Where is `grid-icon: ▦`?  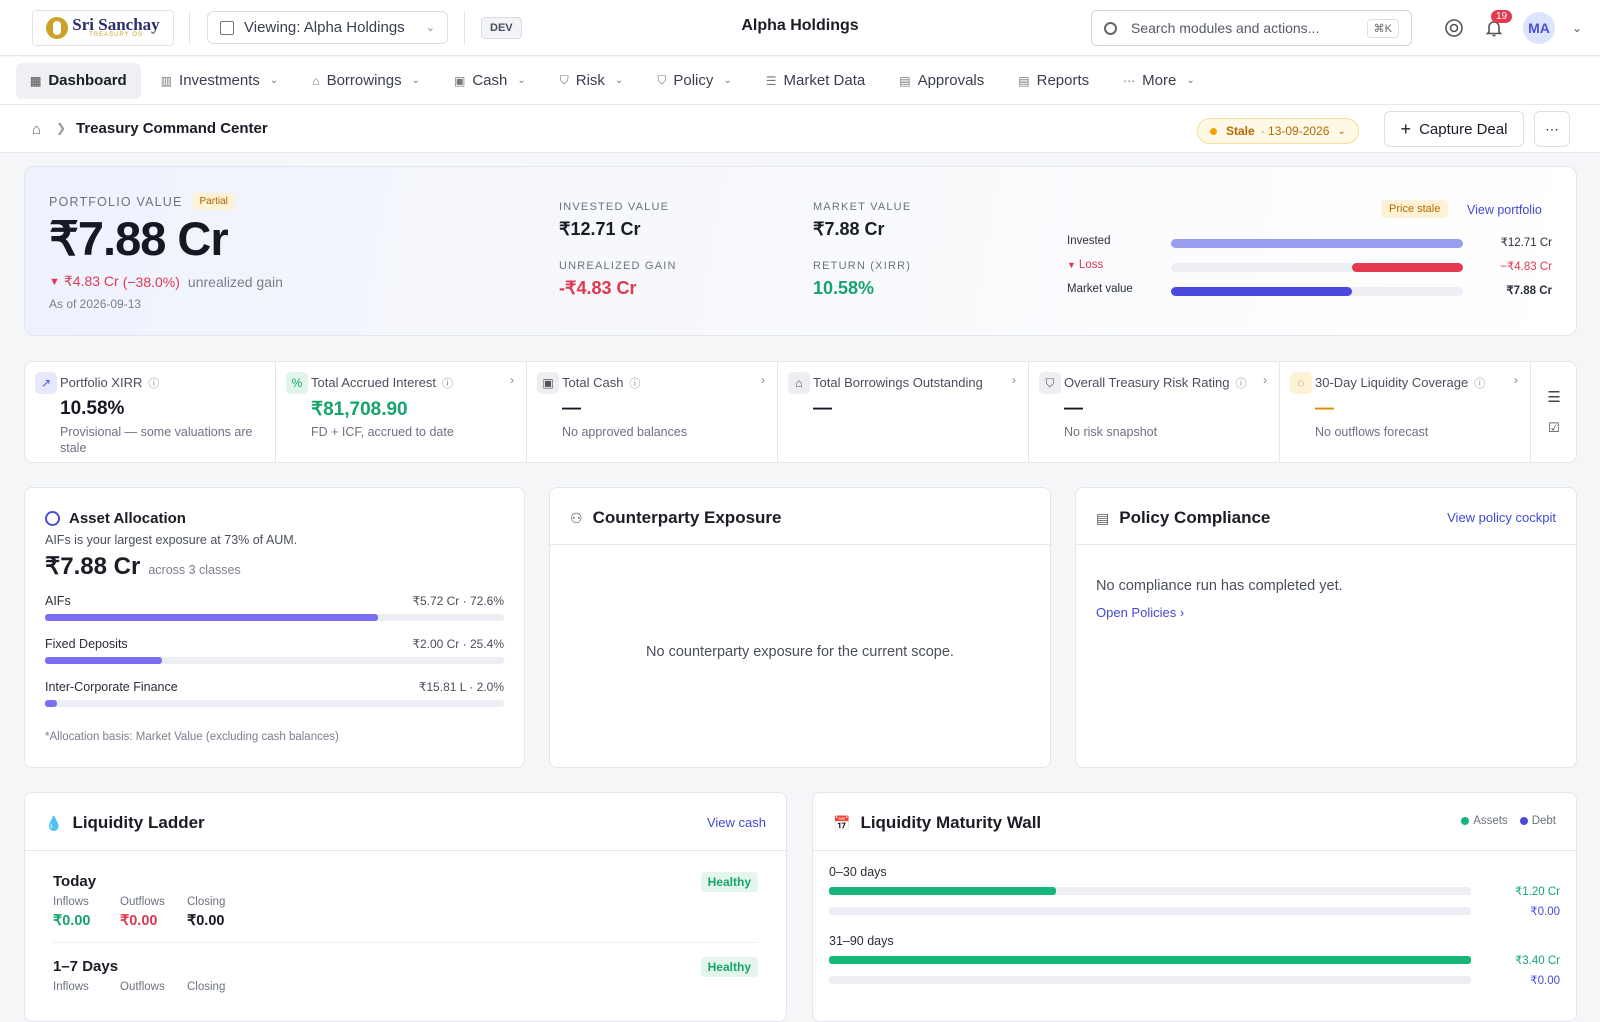
grid-icon: ▦ is located at coordinates (36, 80).